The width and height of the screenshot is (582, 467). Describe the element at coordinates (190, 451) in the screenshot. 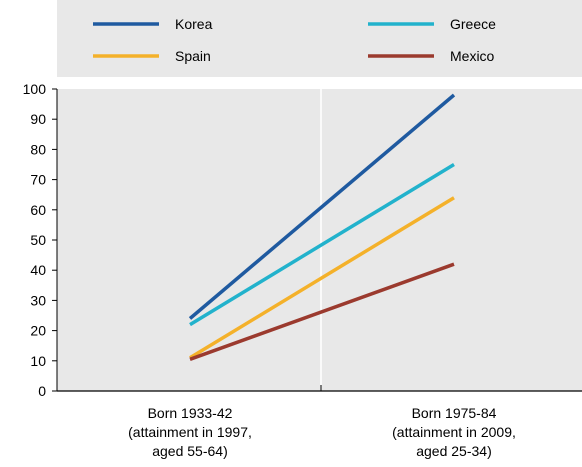

I see `x-category-label: aged 55-64)` at that location.